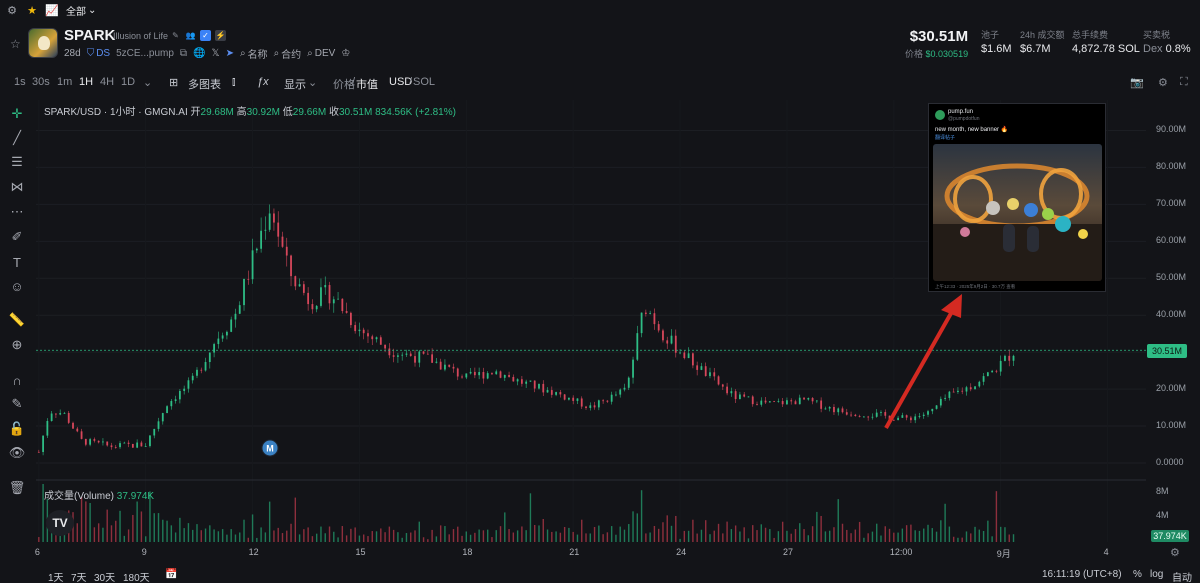 This screenshot has height=583, width=1200. Describe the element at coordinates (401, 82) in the screenshot. I see `usd-toggle: USD` at that location.